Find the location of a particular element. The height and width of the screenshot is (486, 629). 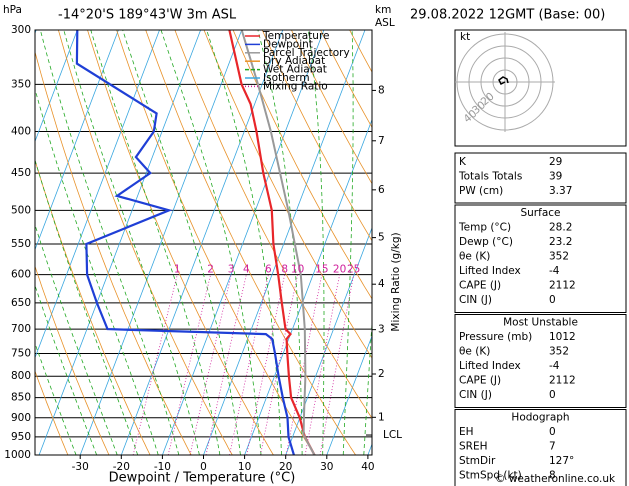

x-axis-label: Dewpoint / Temperature (°C) is located at coordinates (202, 478).